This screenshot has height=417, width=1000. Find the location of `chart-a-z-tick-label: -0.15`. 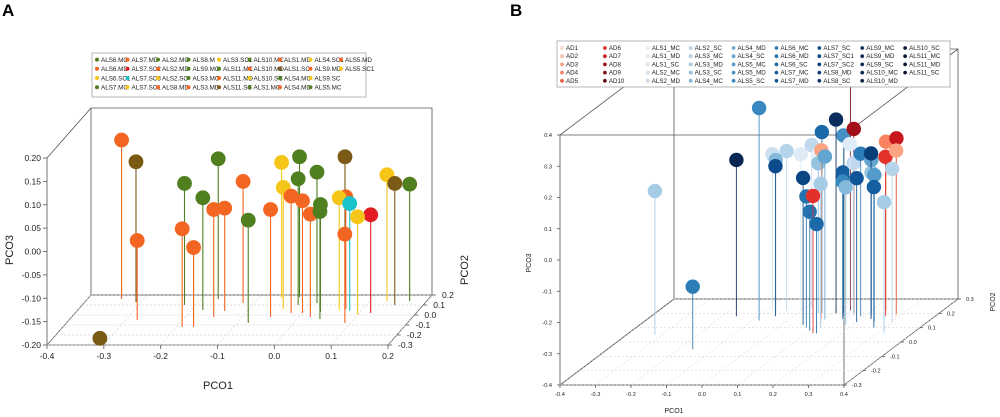

chart-a-z-tick-label: -0.15 is located at coordinates (32, 322).